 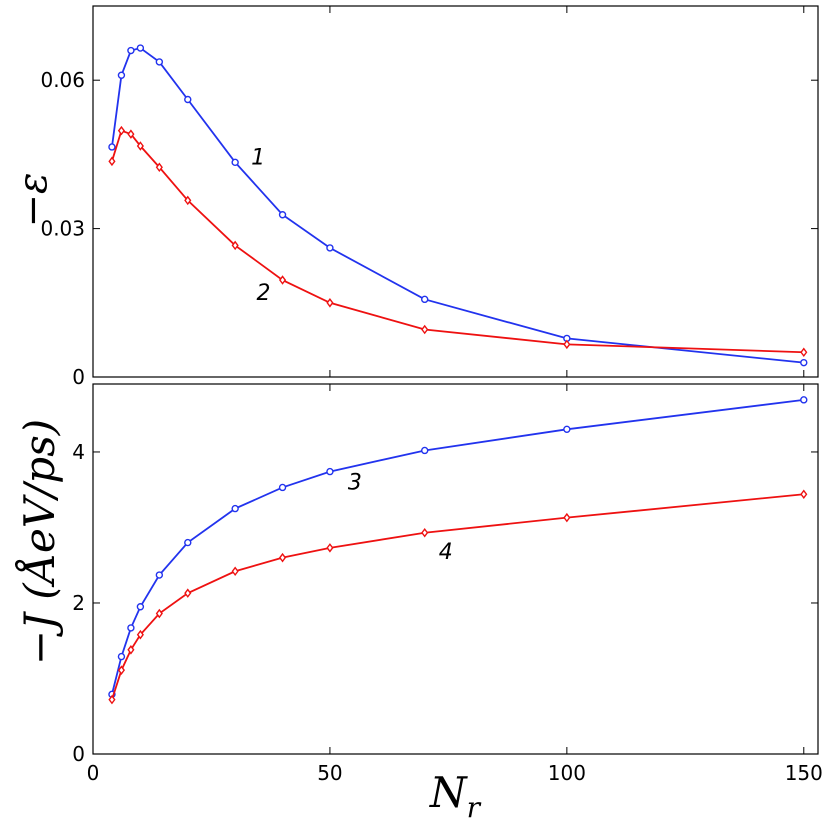 I want to click on curve-label-3: 3, so click(x=355, y=483).